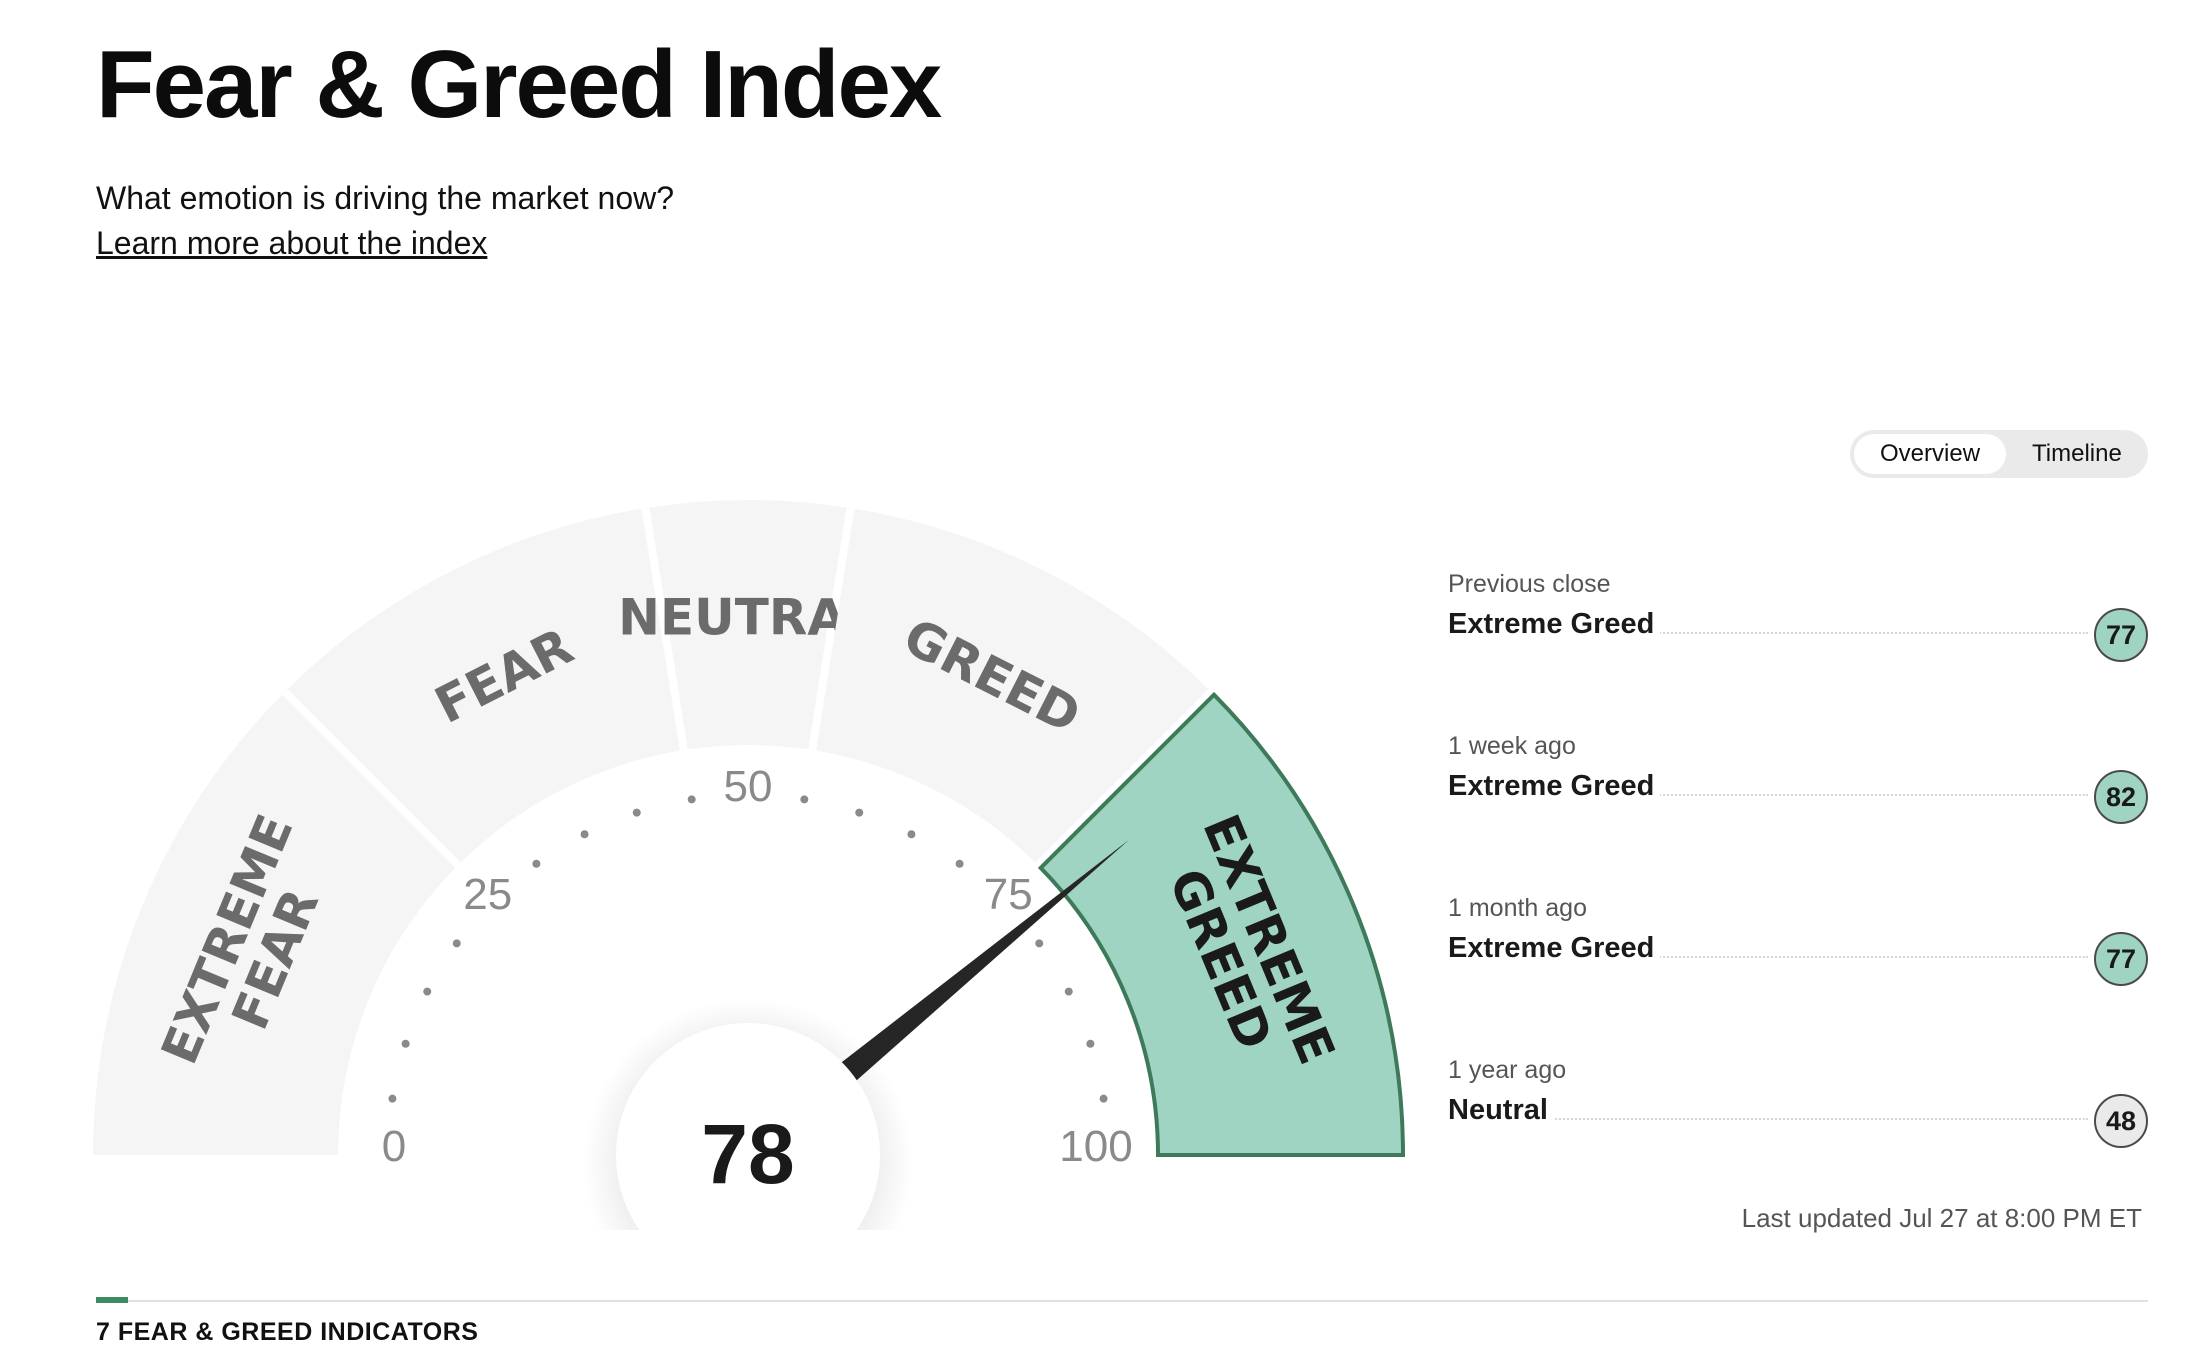 This screenshot has width=2194, height=1370. Describe the element at coordinates (112, 1300) in the screenshot. I see `section-divider-accent` at that location.